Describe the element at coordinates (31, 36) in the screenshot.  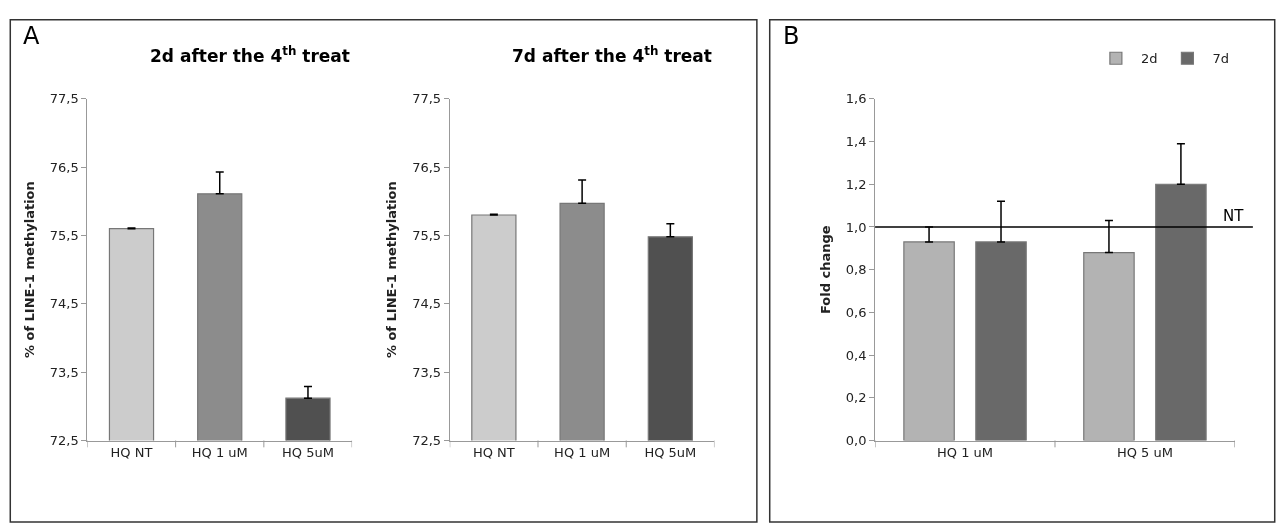
I see `text: A` at that location.